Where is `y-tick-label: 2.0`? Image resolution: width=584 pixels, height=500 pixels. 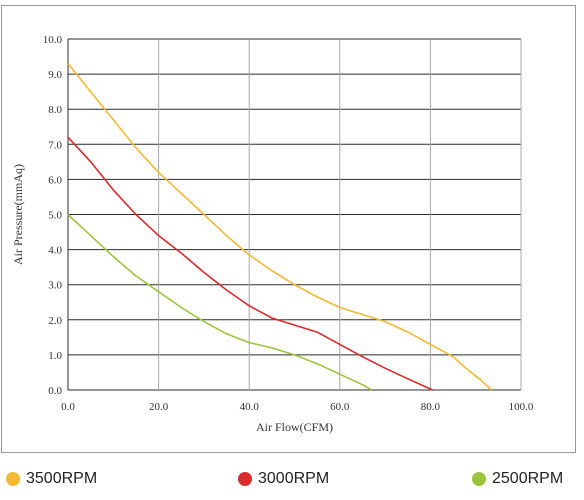 y-tick-label: 2.0 is located at coordinates (55, 321).